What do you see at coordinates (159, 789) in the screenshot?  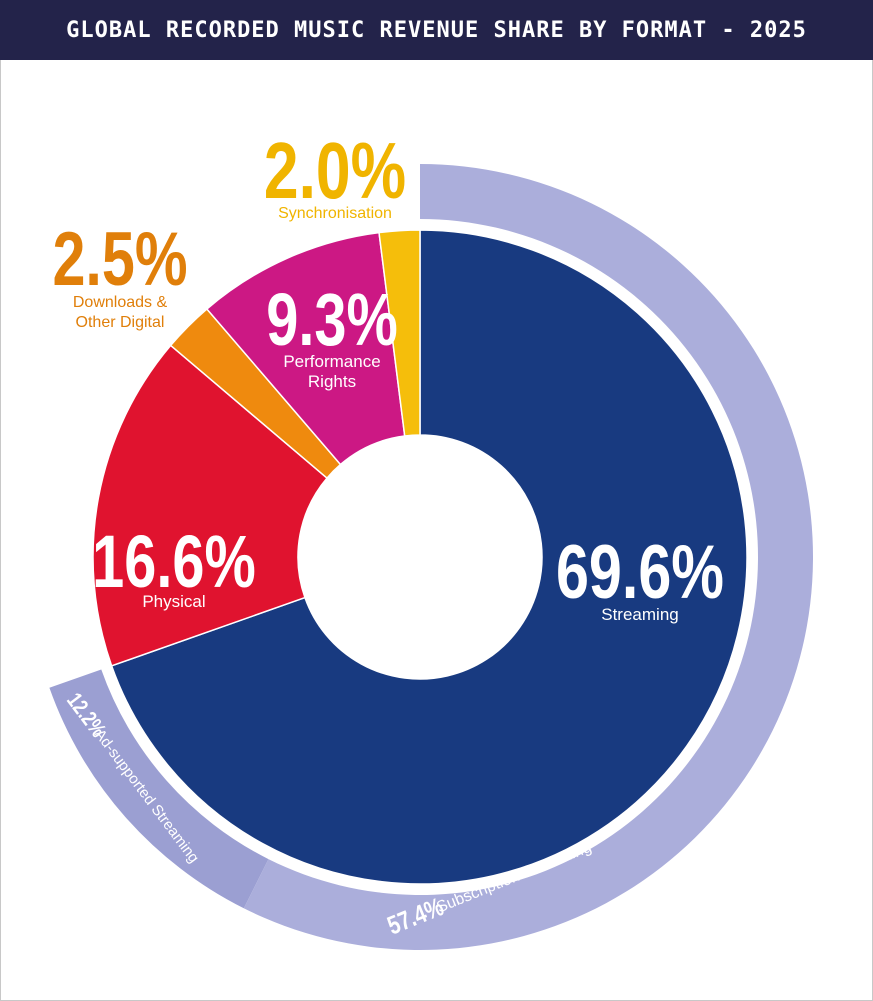 I see `ring-ad-supported-streaming` at bounding box center [159, 789].